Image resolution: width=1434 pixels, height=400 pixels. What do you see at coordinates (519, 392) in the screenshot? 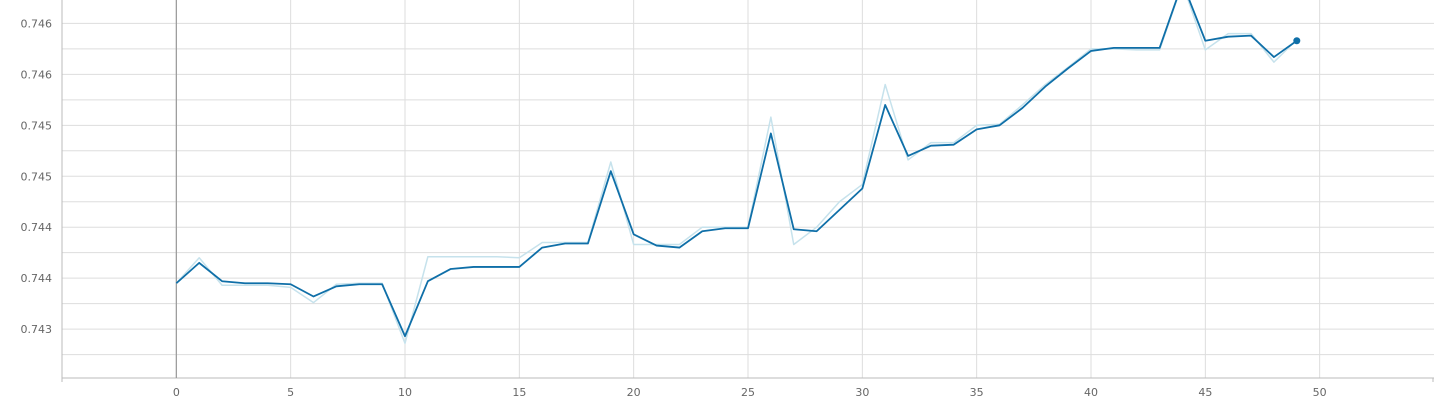
I see `x-tick-label: 15` at bounding box center [519, 392].